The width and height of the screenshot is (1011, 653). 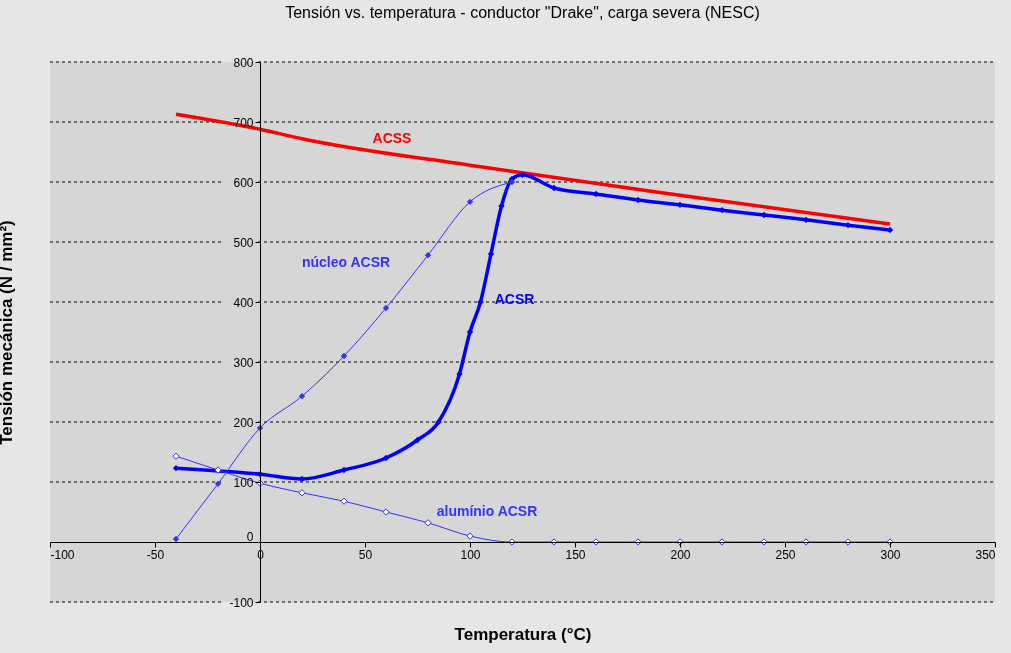 What do you see at coordinates (346, 262) in the screenshot?
I see `series-label: núcleo ACSR` at bounding box center [346, 262].